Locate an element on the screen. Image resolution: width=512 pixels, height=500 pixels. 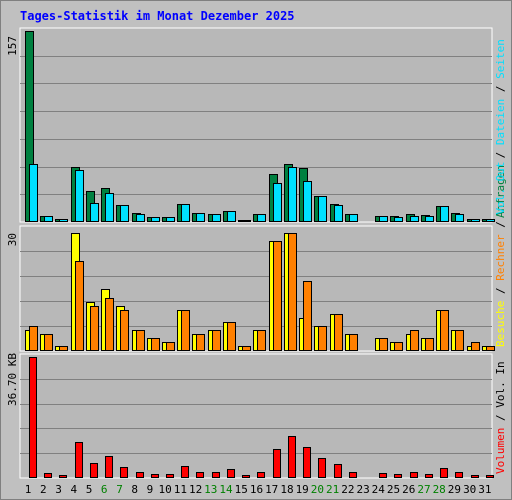
hits-legend: Anfragen / Dateien / Seiten is located at coordinates (500, 128).